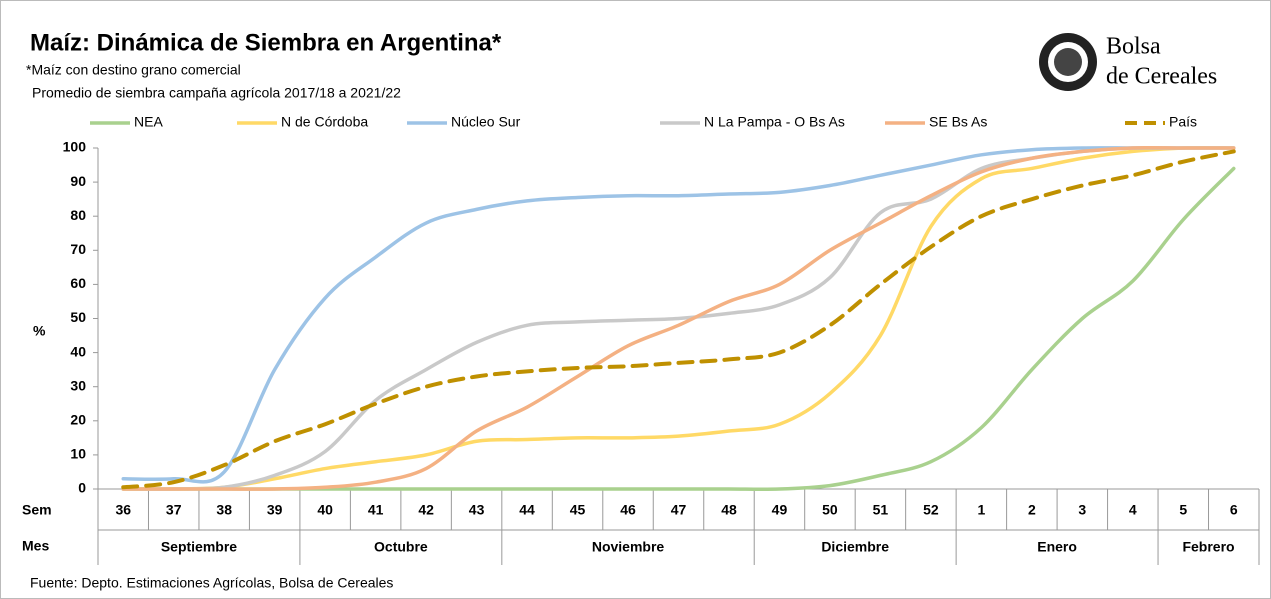 This screenshot has width=1271, height=599. I want to click on x-tick-label: 49, so click(780, 510).